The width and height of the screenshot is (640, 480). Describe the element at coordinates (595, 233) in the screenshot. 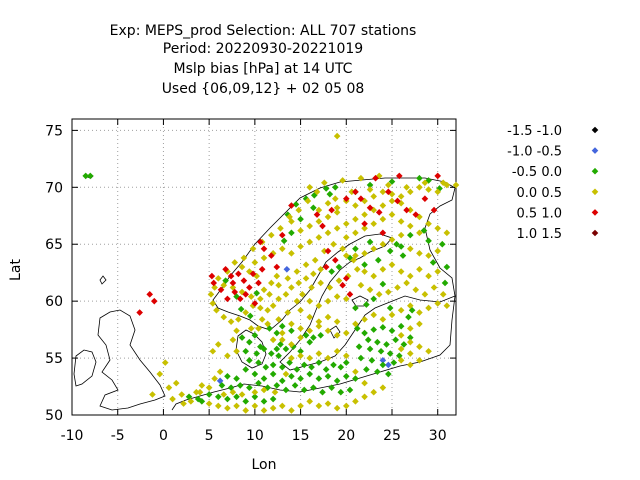

I see `legend-marker` at that location.